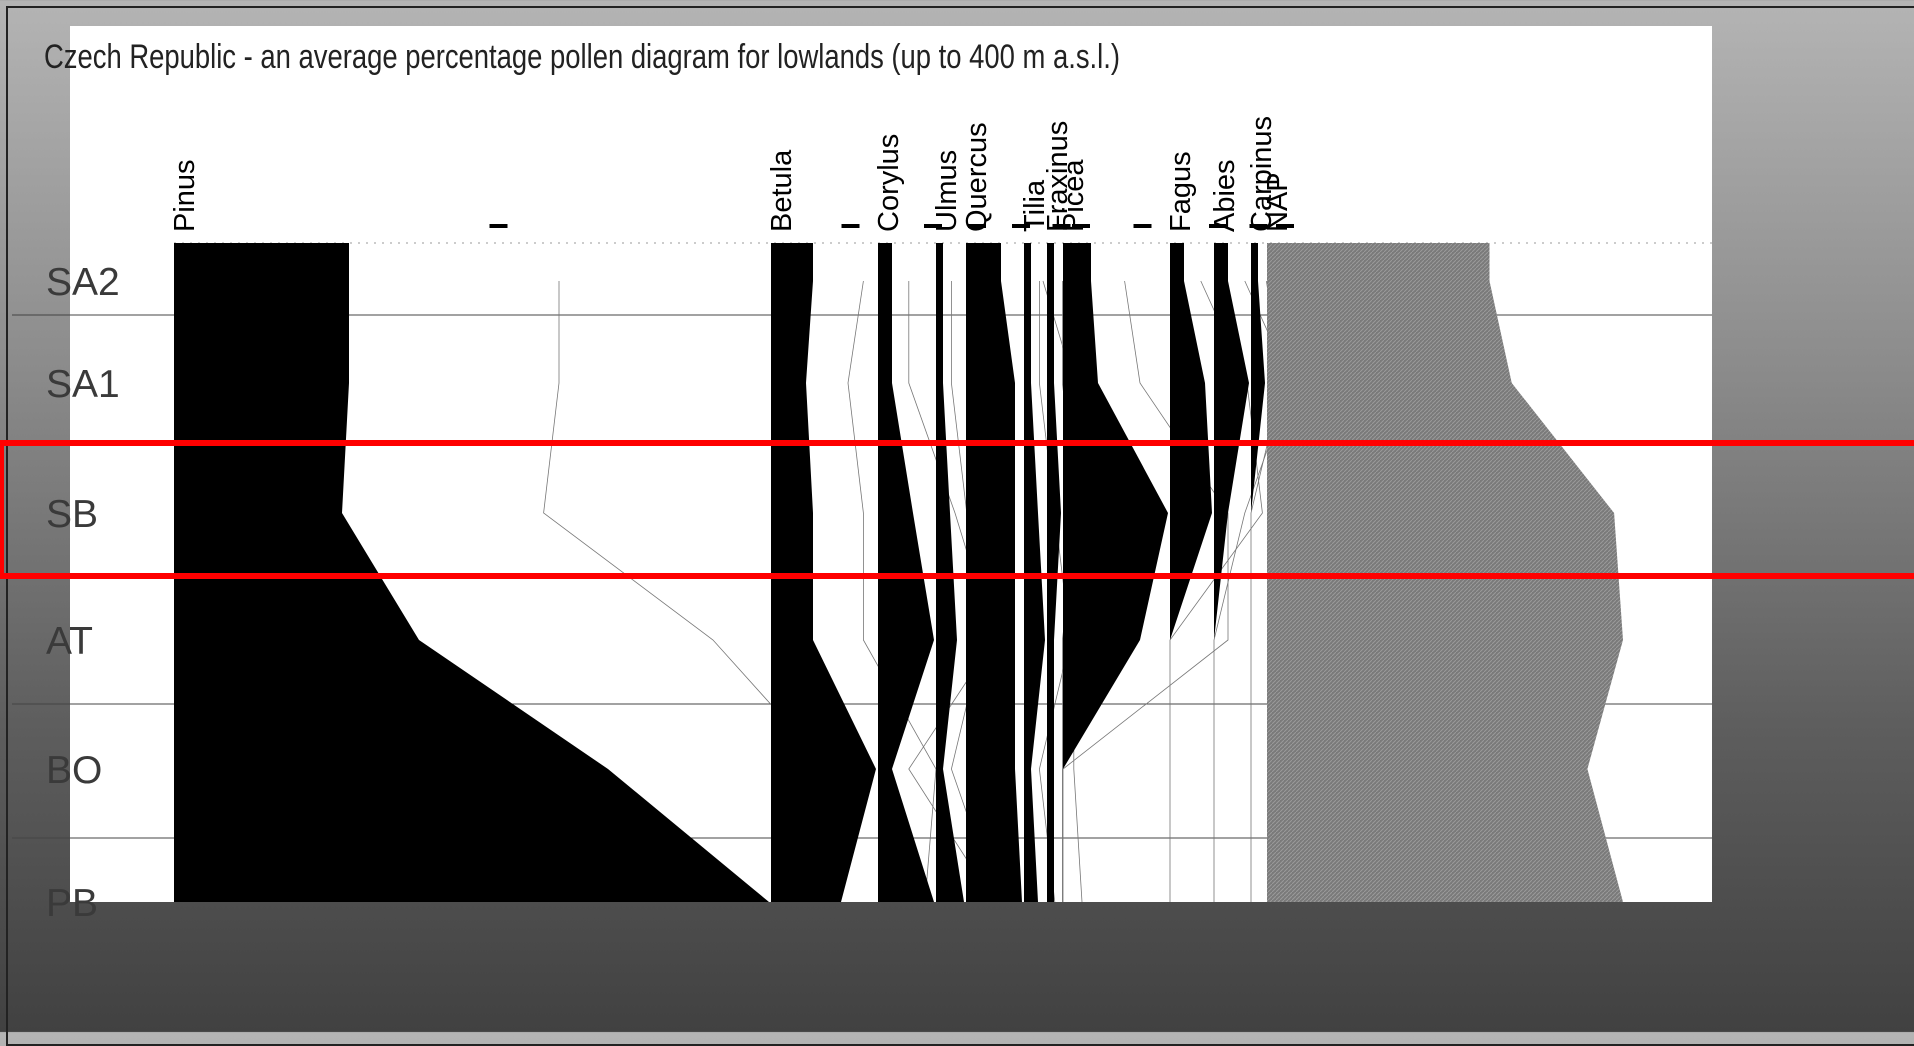 This screenshot has width=1914, height=1046. I want to click on taxon-label-pinus: Pinus, so click(185, 195).